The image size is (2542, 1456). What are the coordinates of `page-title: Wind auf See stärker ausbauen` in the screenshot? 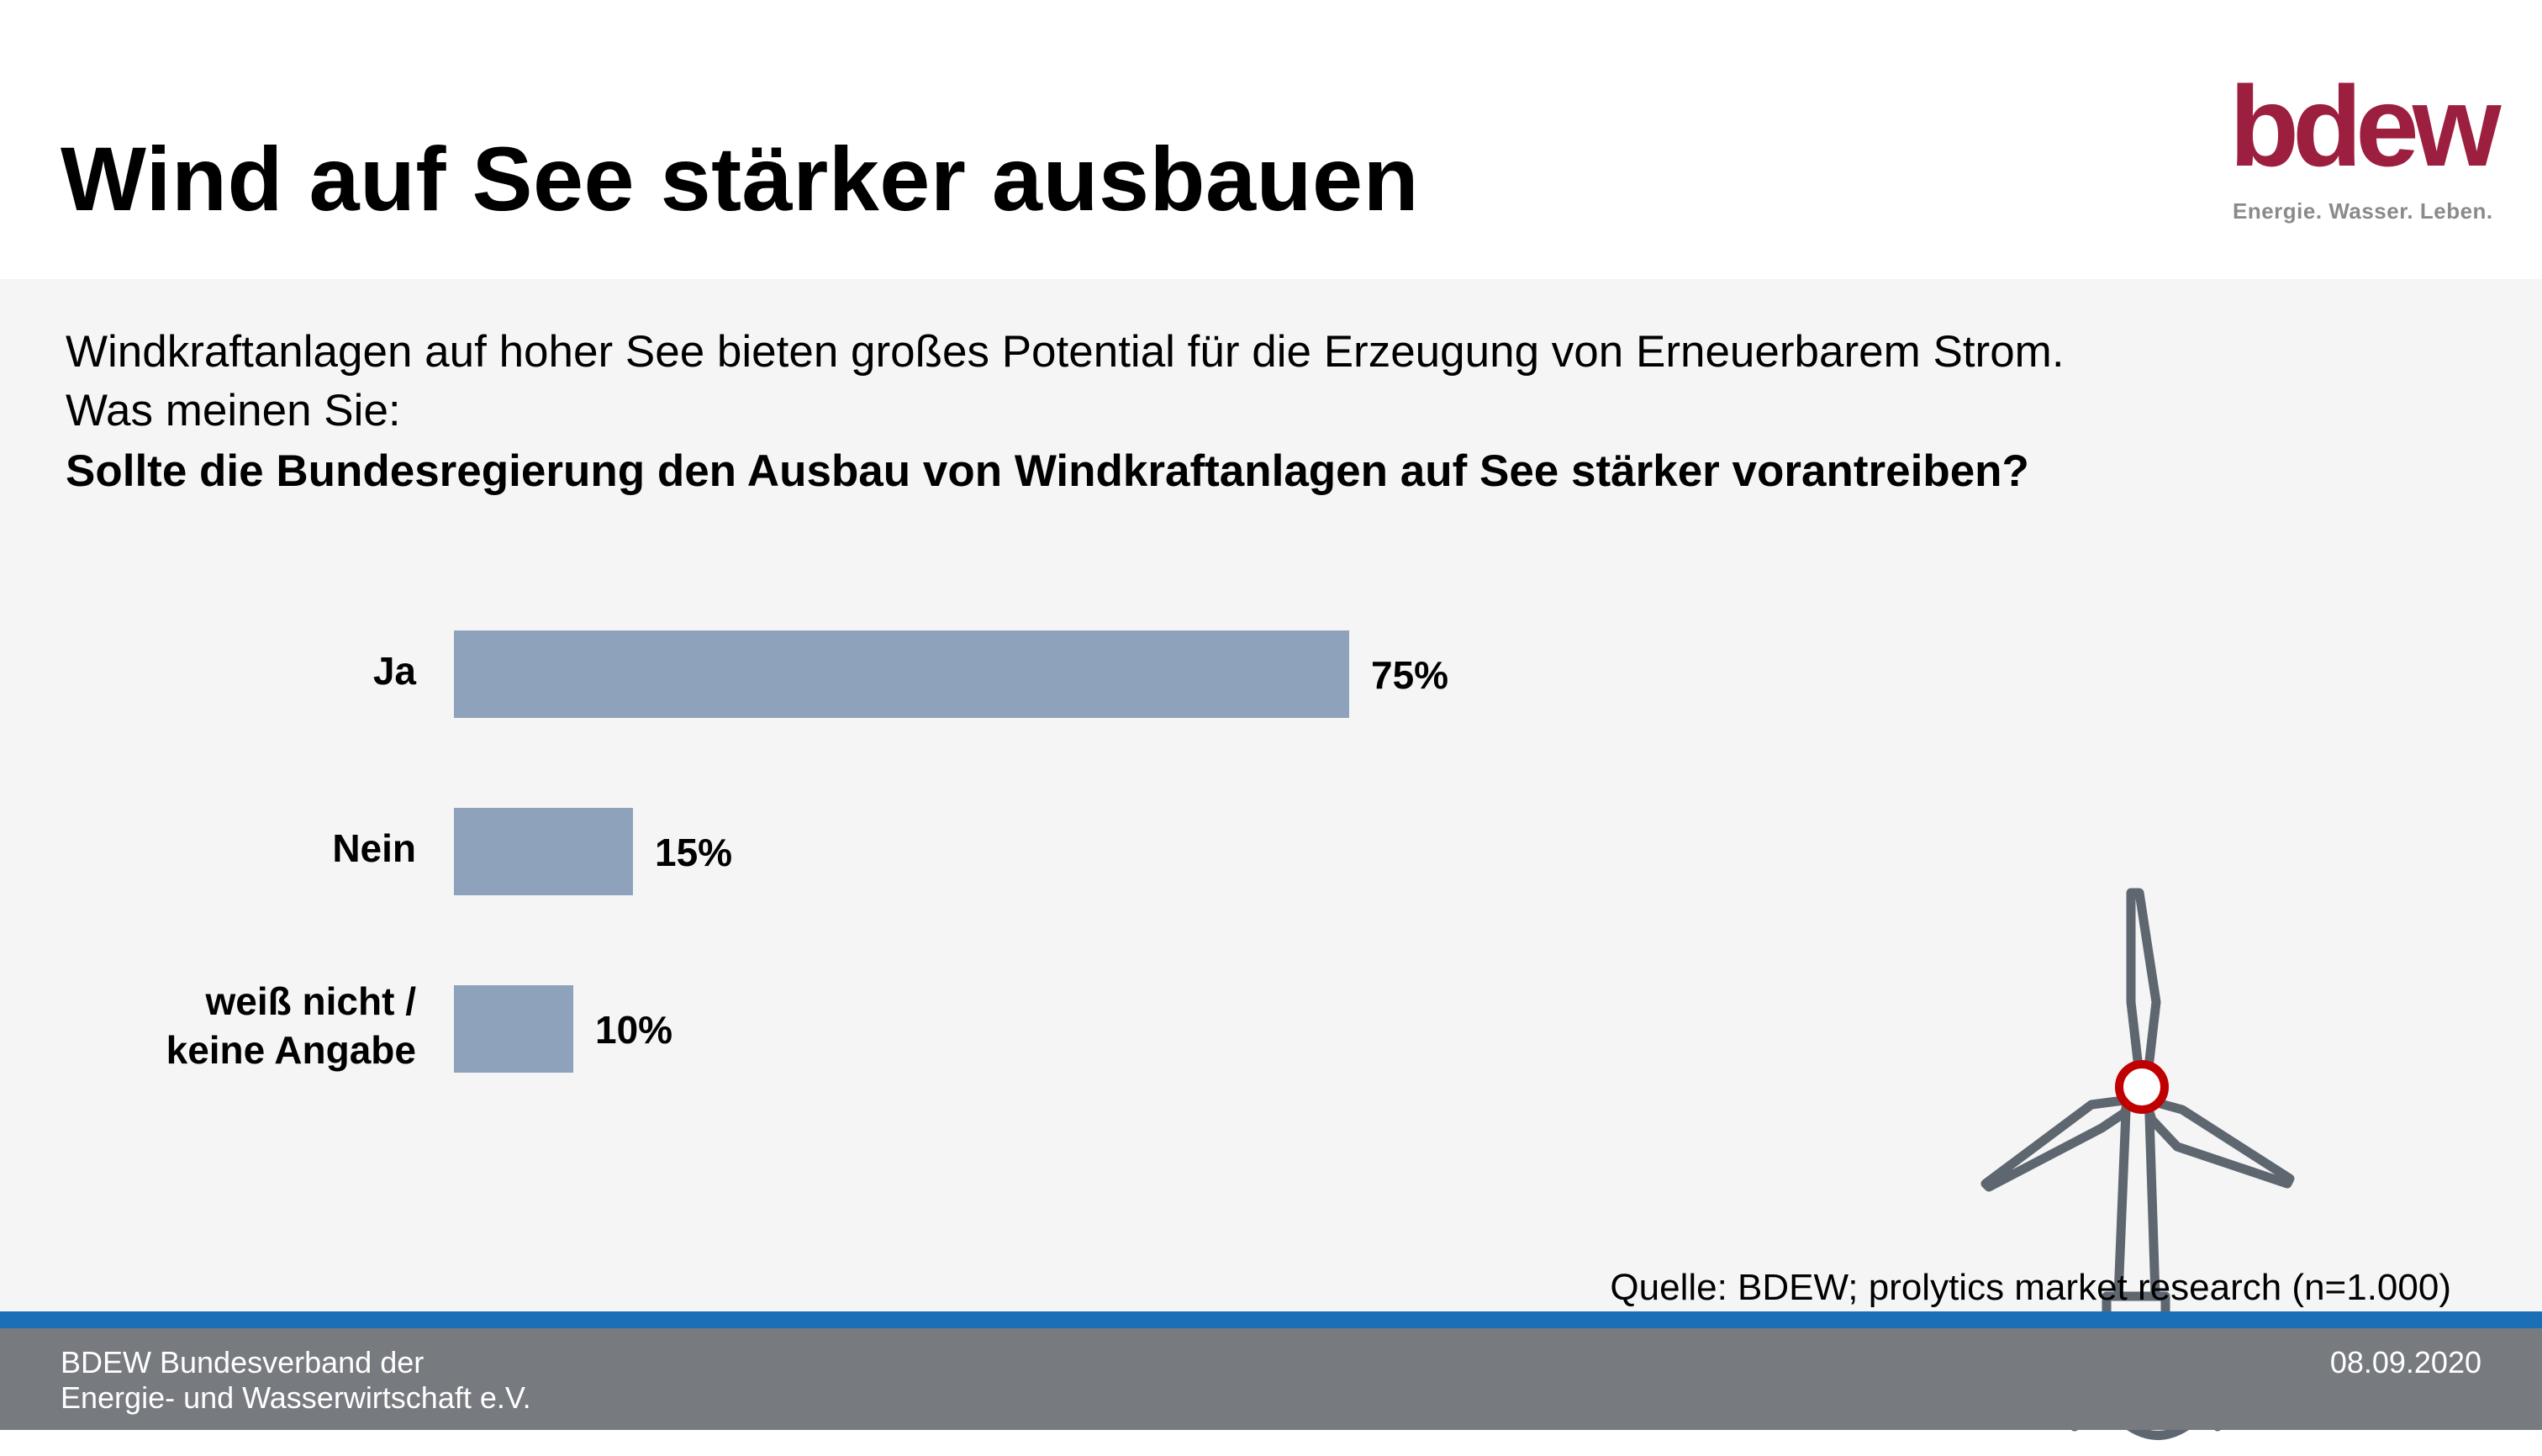 It's located at (740, 178).